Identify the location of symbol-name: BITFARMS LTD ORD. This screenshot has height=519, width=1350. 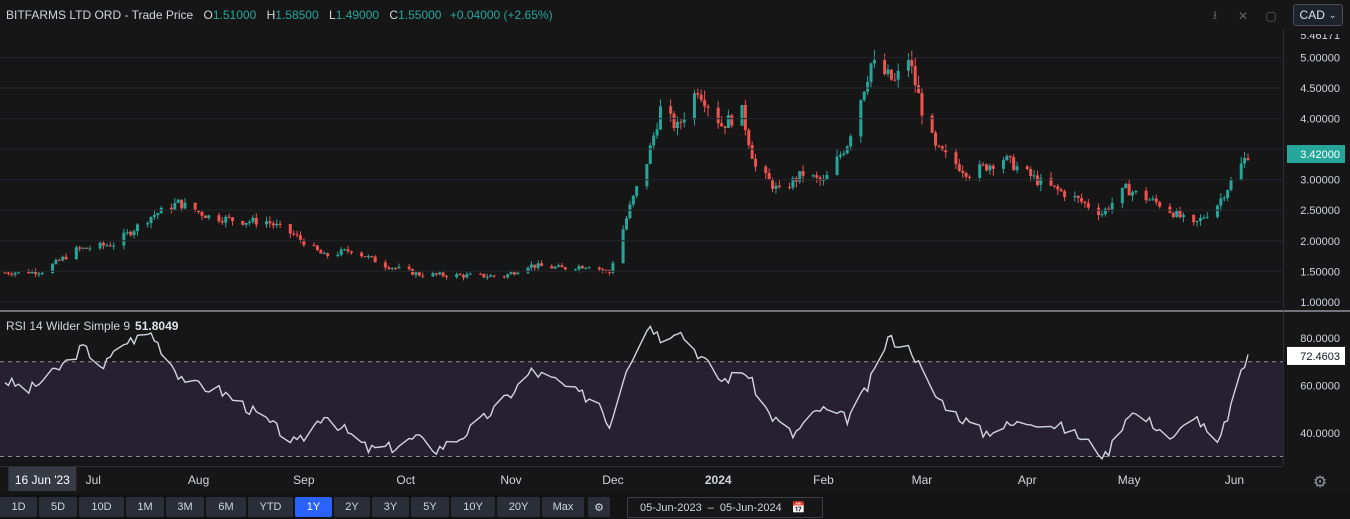
(64, 15).